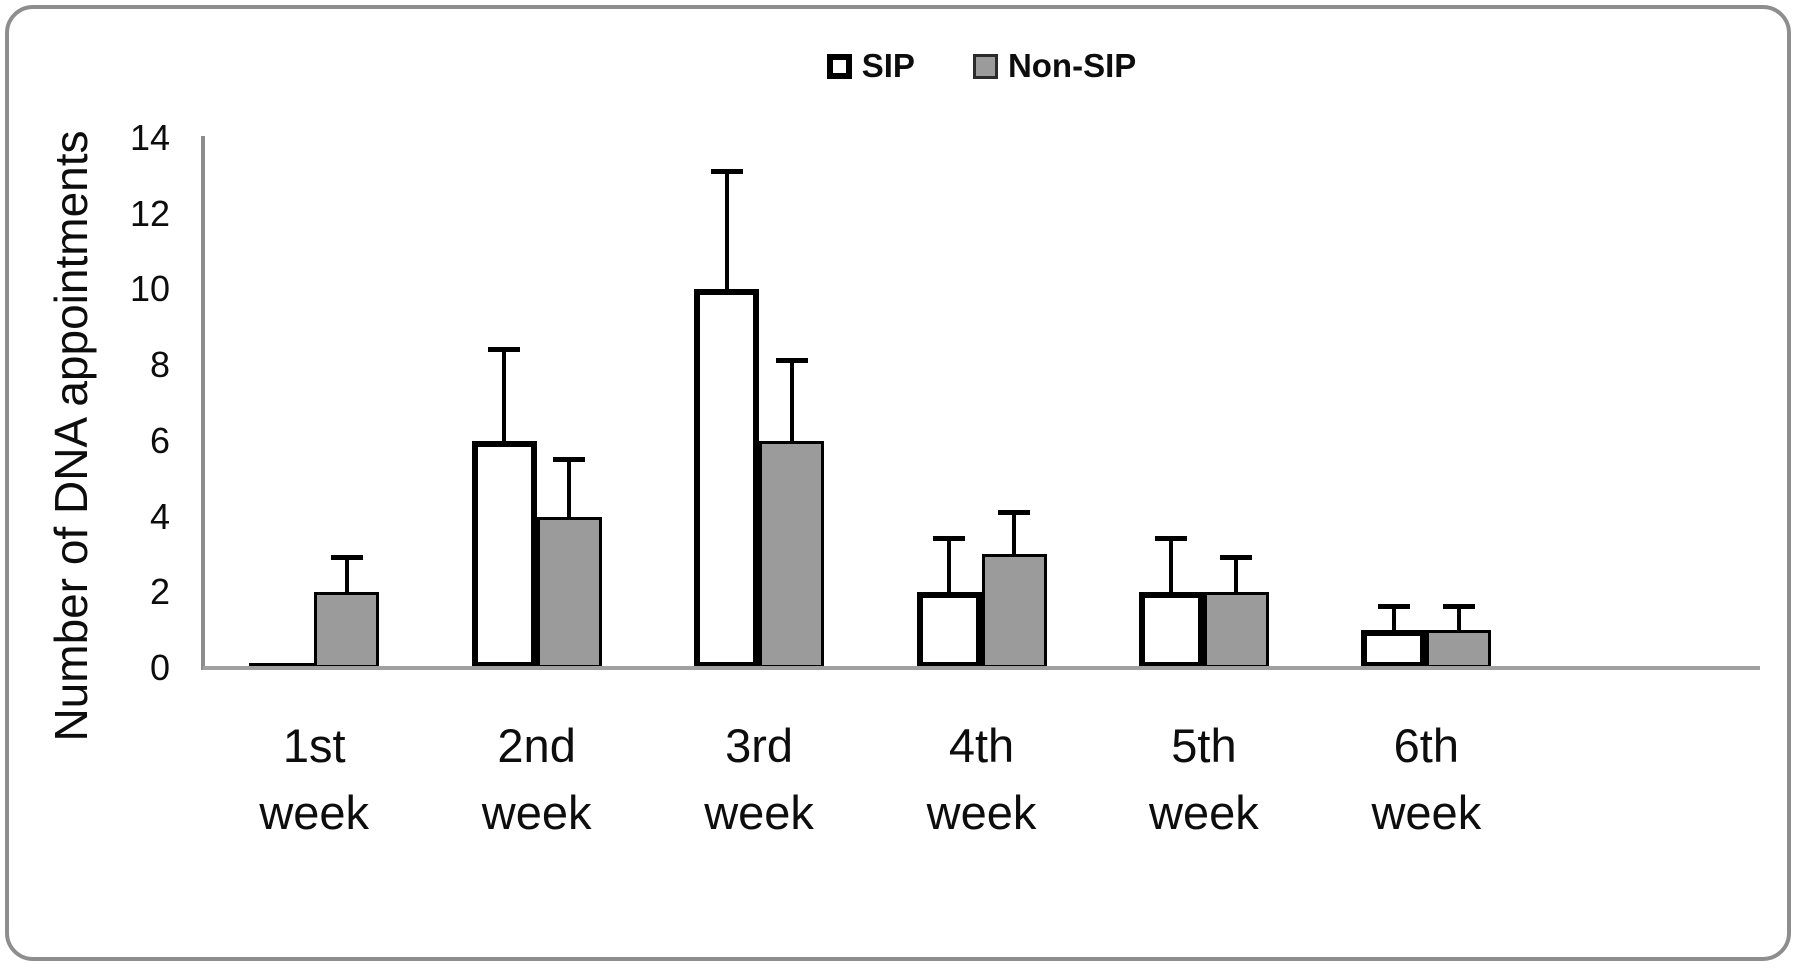 The width and height of the screenshot is (1800, 970). I want to click on error-bar-sip-6th-week, so click(1393, 619).